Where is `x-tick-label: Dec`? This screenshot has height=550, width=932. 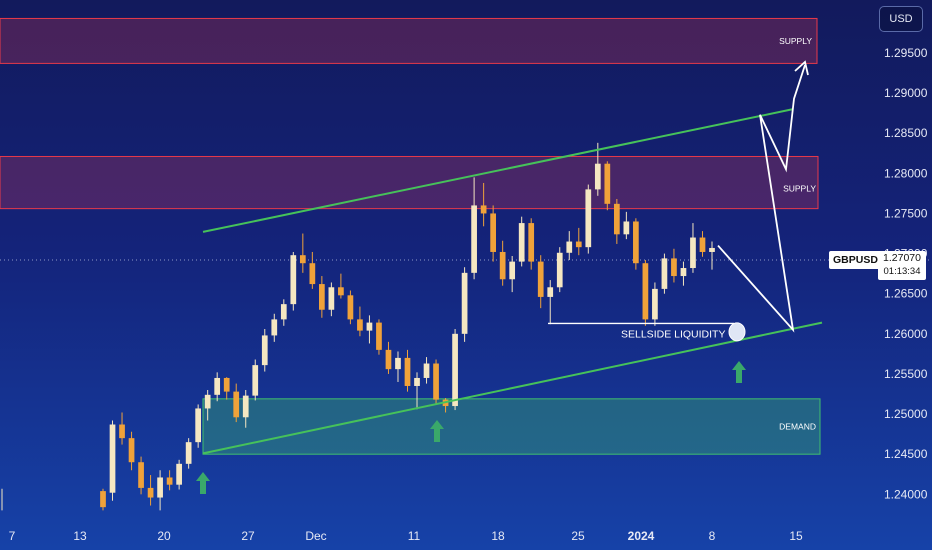
x-tick-label: Dec is located at coordinates (315, 536).